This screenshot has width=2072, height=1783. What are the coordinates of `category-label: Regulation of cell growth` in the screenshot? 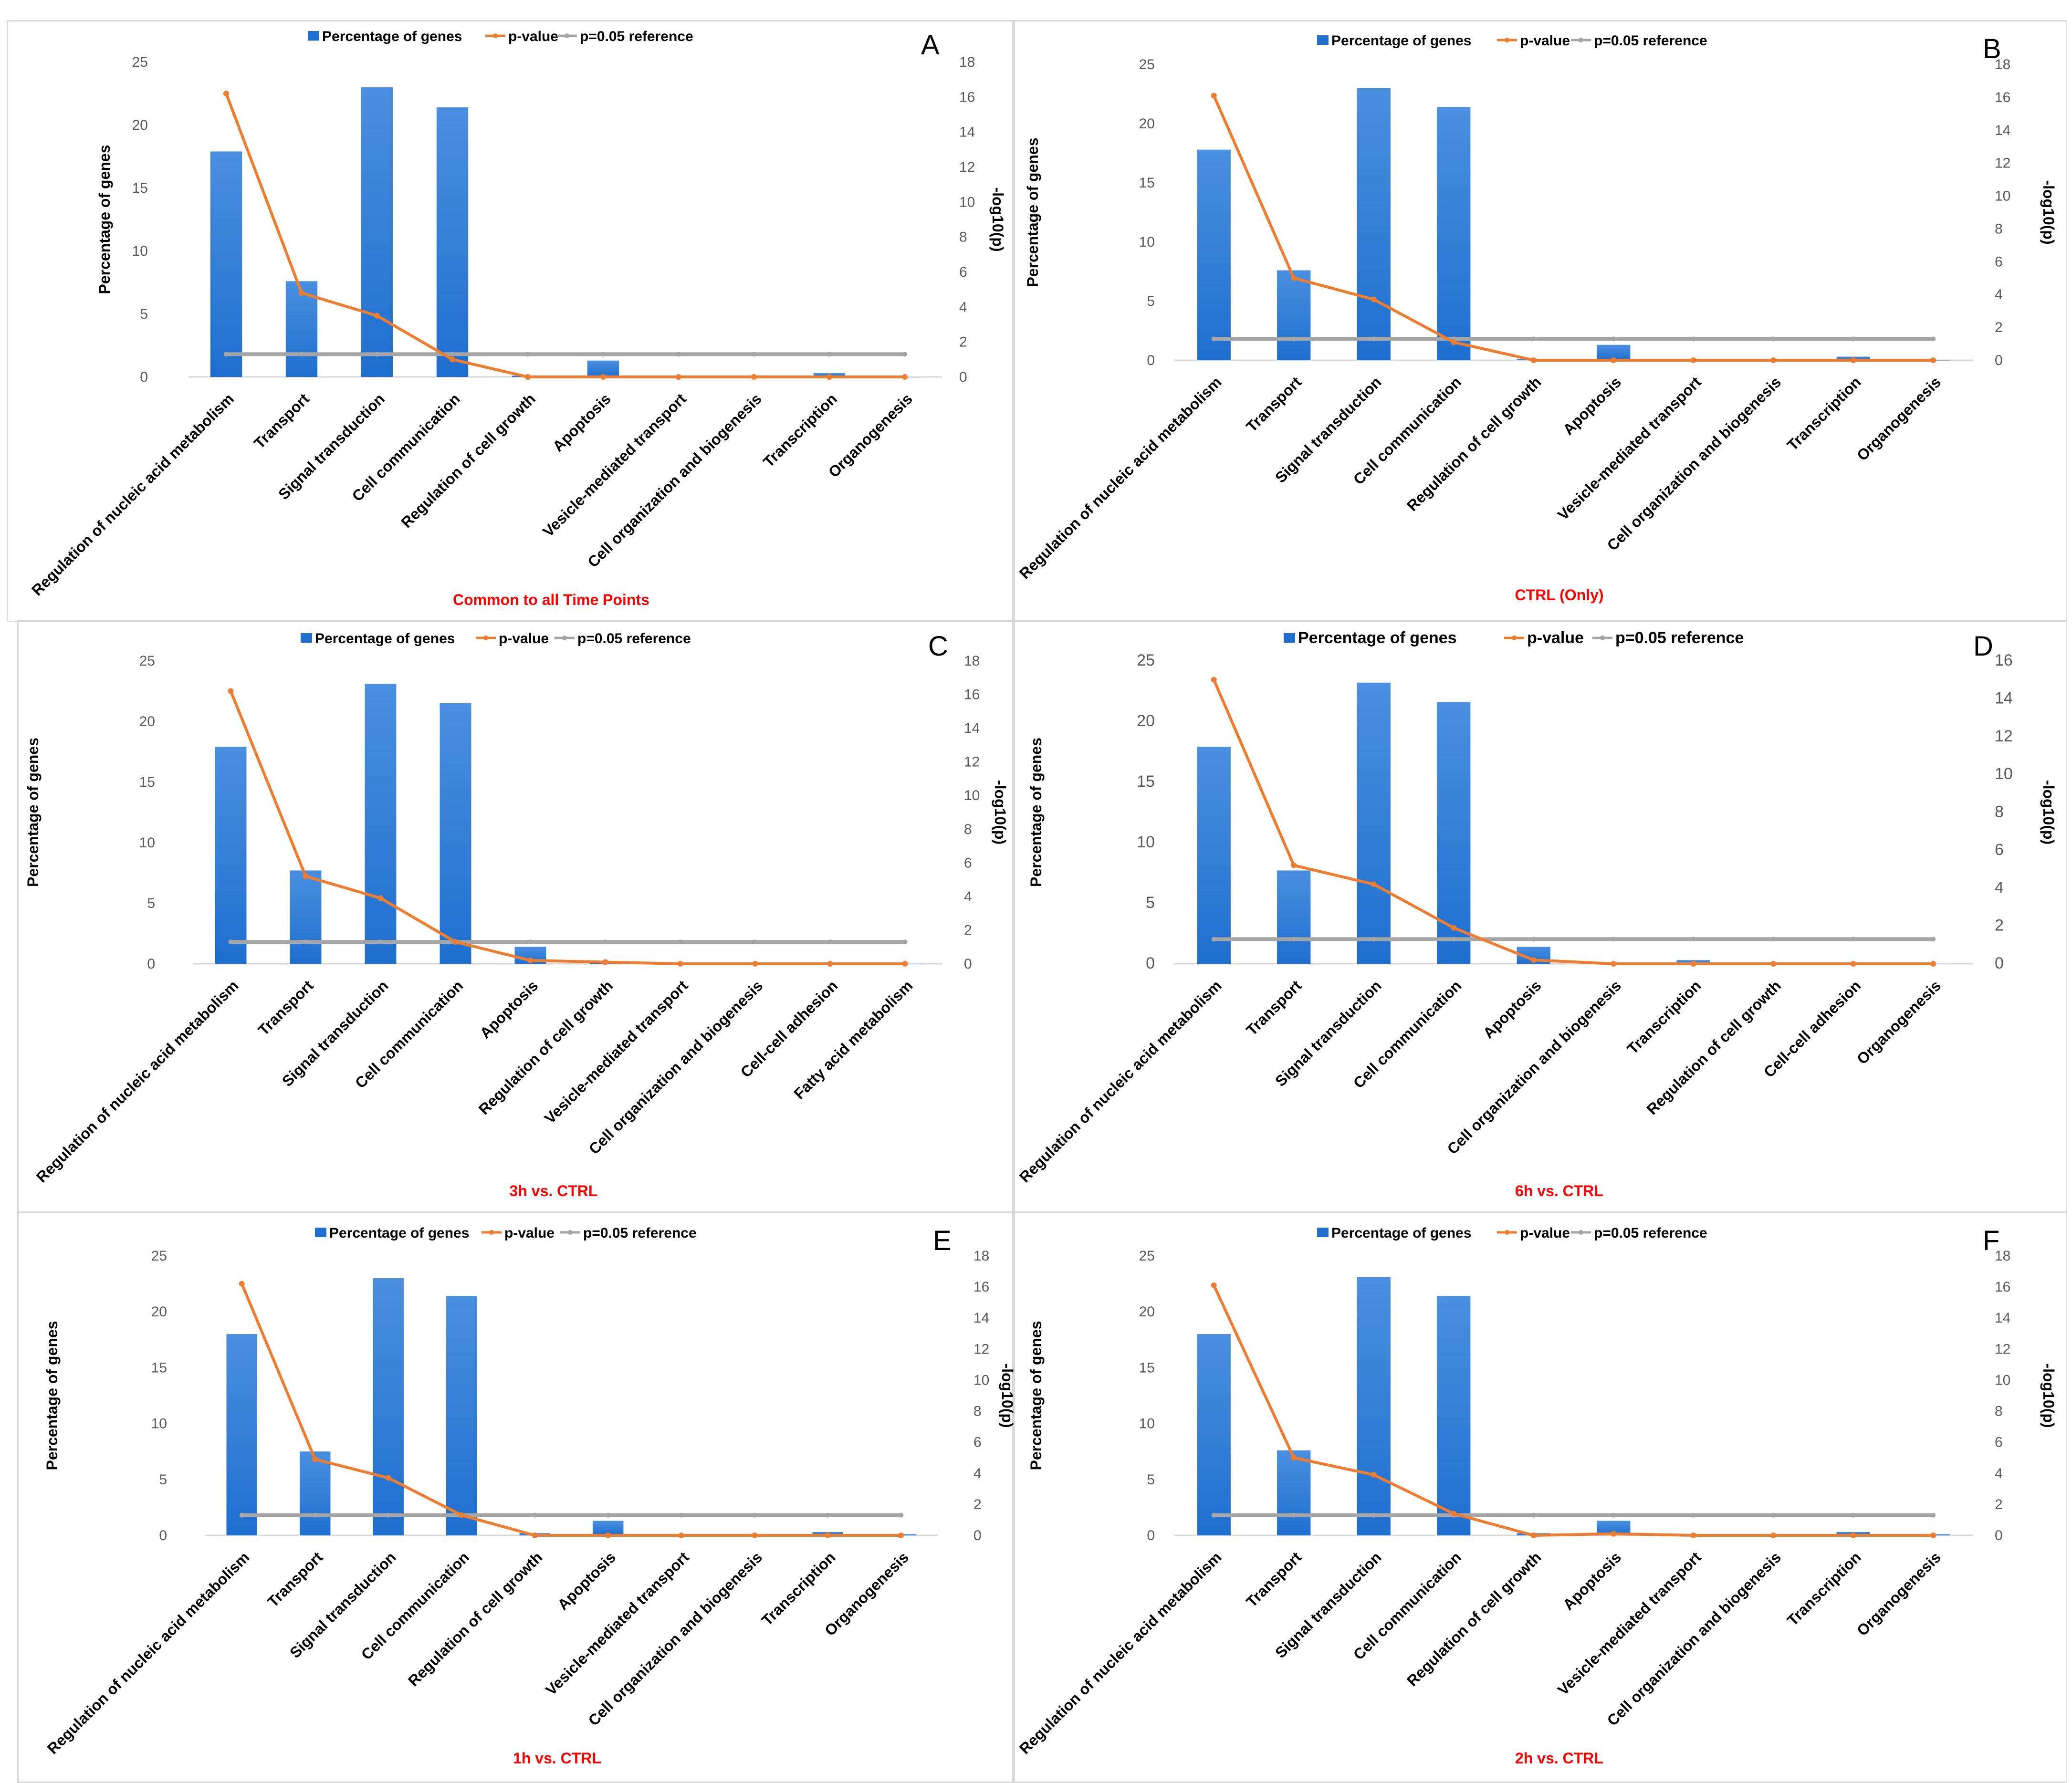 It's located at (475, 1618).